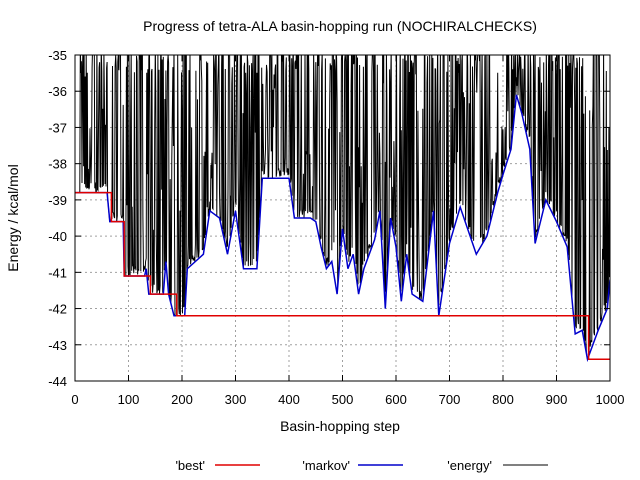 The width and height of the screenshot is (640, 480). I want to click on x-tick-label: 700, so click(450, 399).